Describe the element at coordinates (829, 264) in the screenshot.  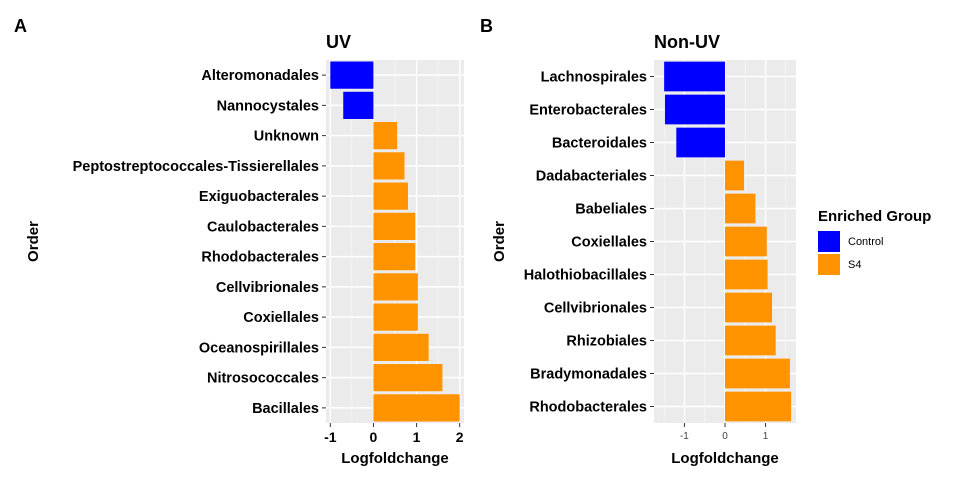
I see `legend-swatch-s4` at that location.